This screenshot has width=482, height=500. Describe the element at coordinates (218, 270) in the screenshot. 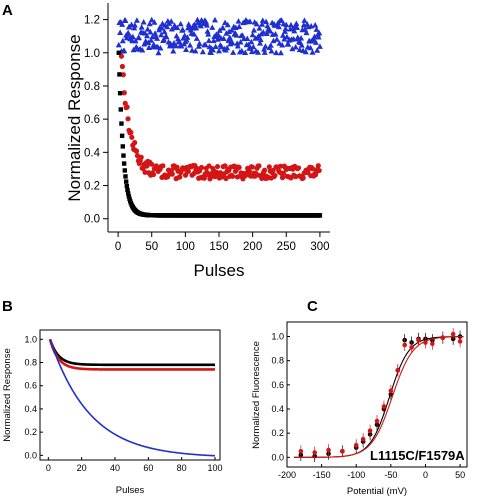

I see `panel-a-x-label: Pulses` at that location.